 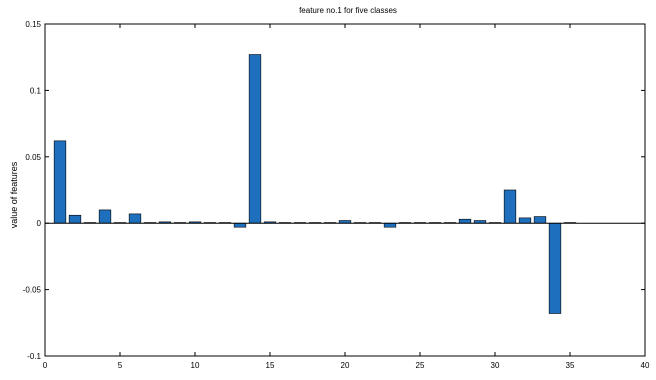 What do you see at coordinates (34, 356) in the screenshot?
I see `y-tick-label: -0.1` at bounding box center [34, 356].